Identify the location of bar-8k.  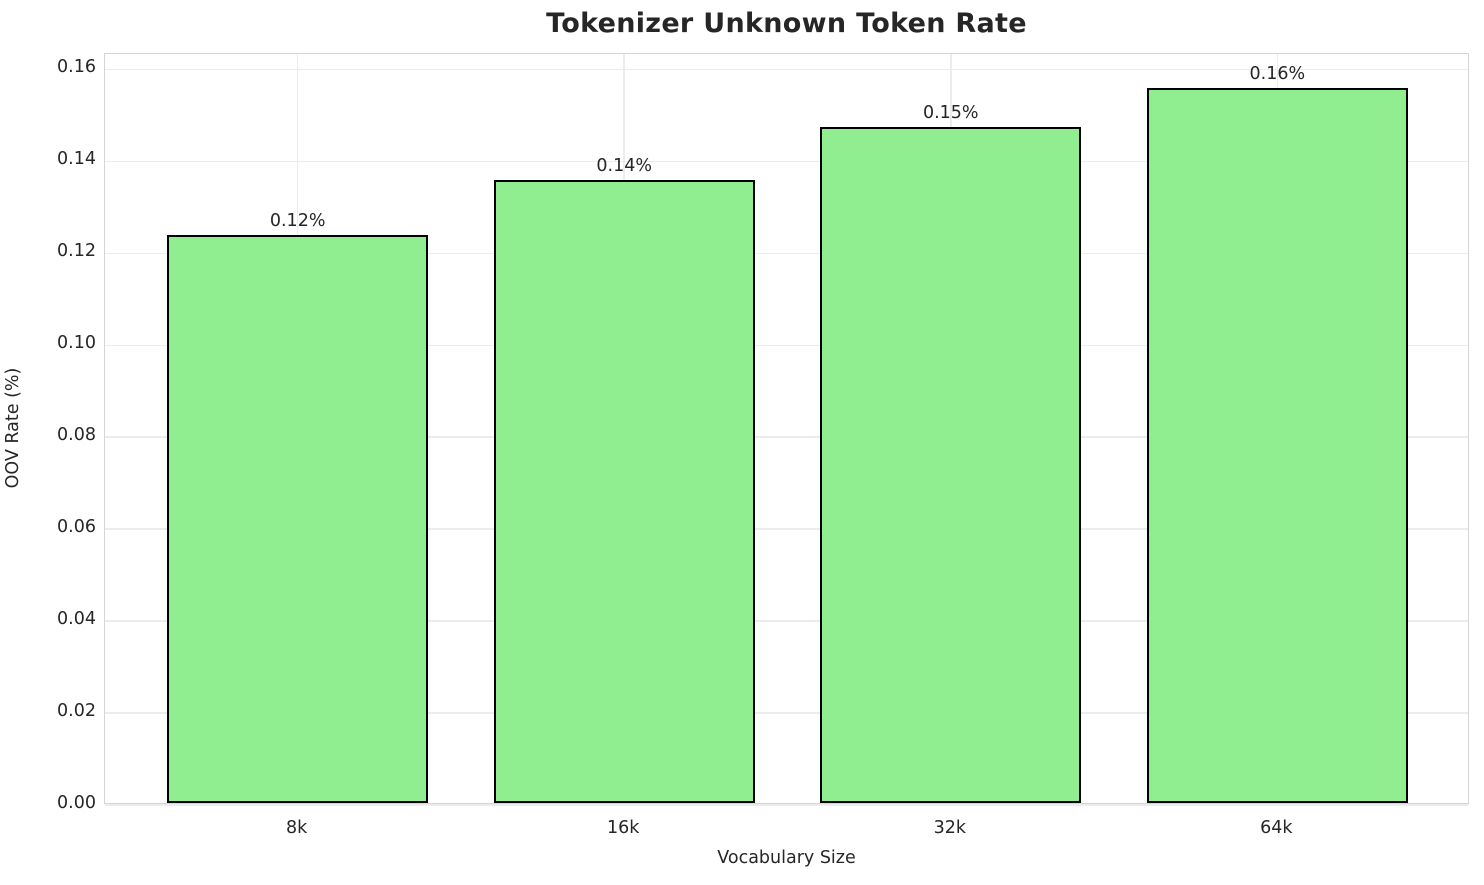
(298, 519).